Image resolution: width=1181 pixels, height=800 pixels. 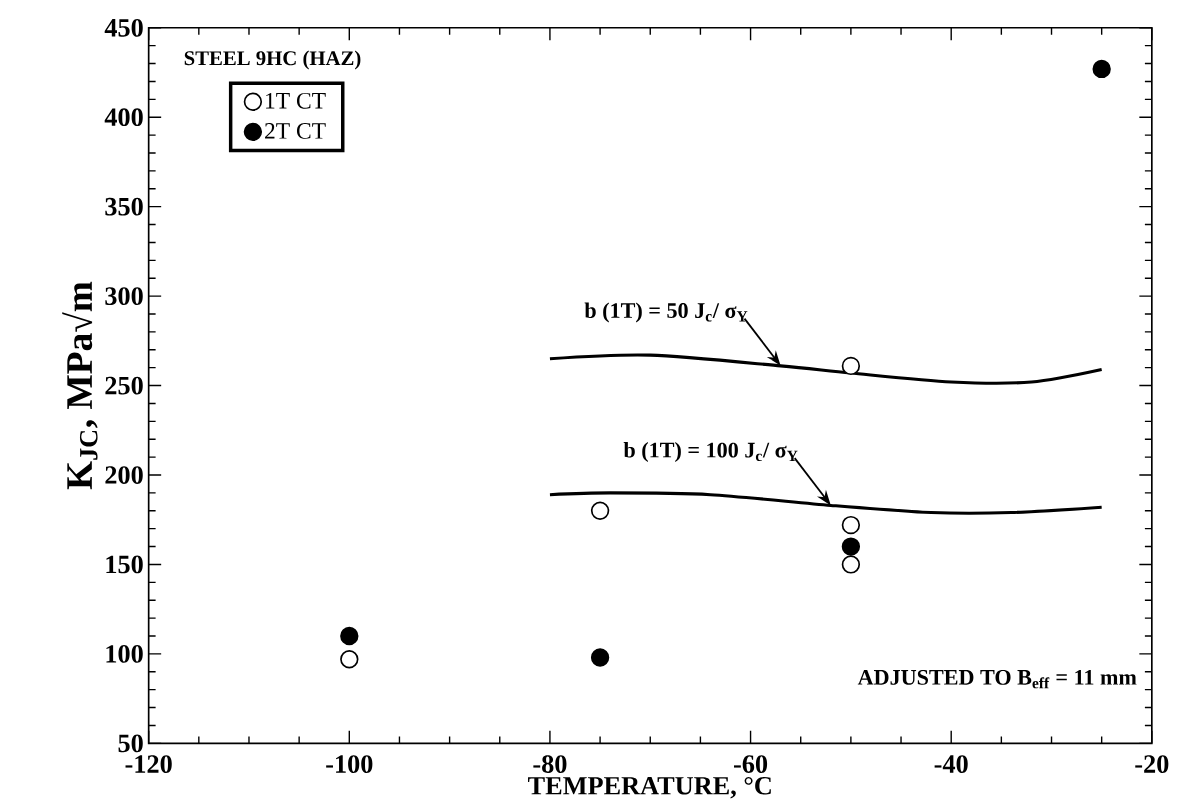 What do you see at coordinates (124, 385) in the screenshot?
I see `y-tick-label: 250` at bounding box center [124, 385].